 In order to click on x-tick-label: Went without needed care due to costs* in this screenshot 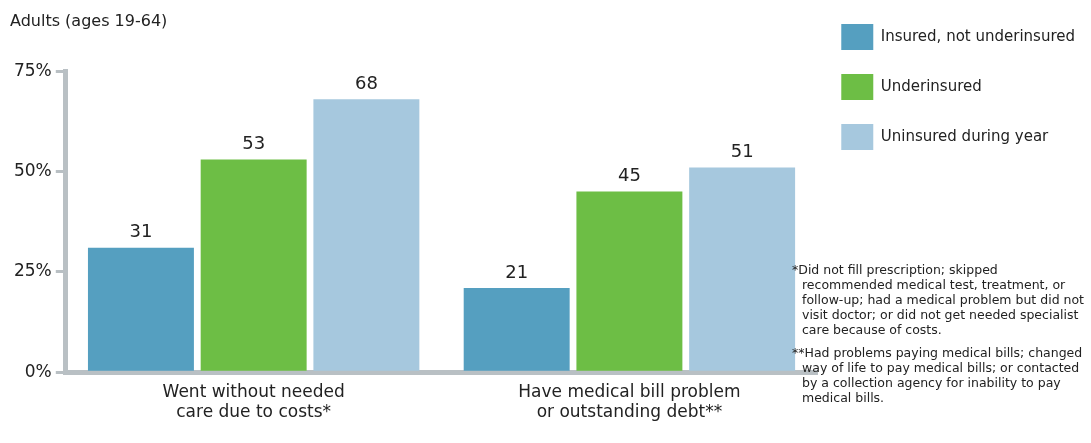, I will do `click(253, 401)`.